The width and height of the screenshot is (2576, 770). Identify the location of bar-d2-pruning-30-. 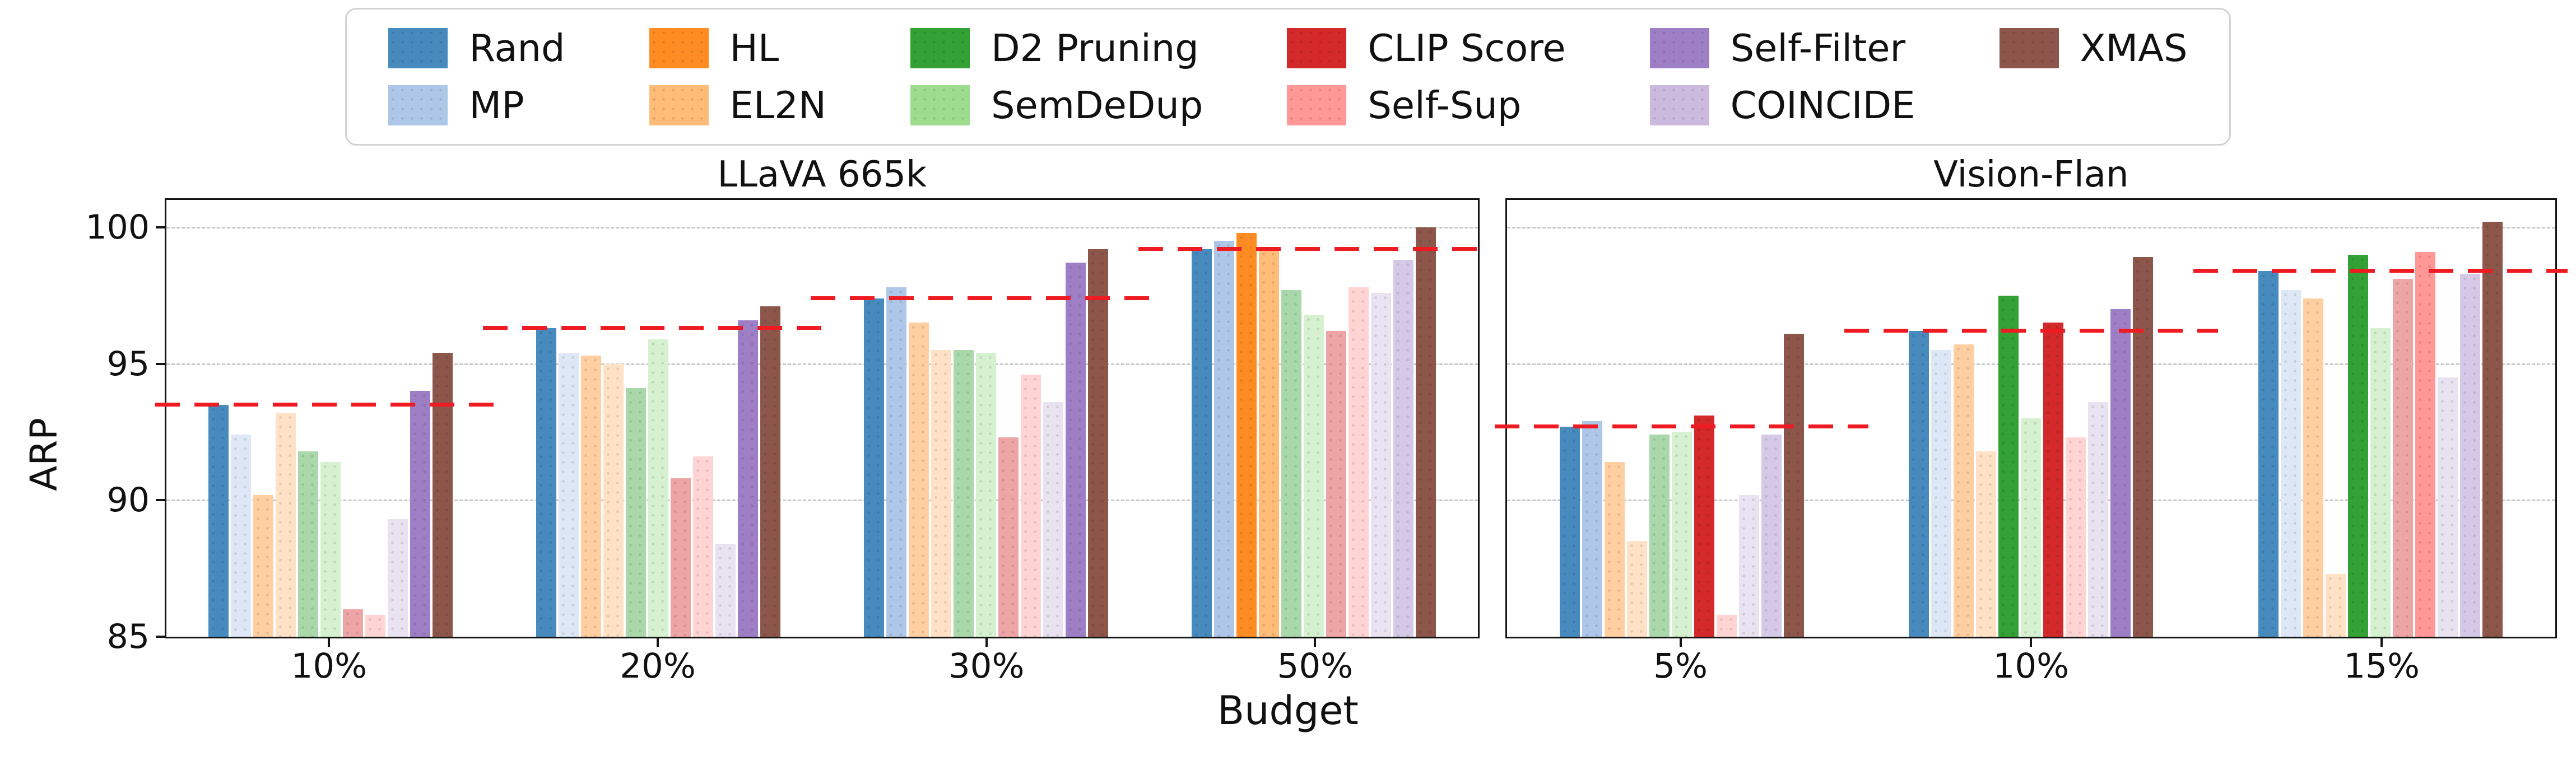
(964, 494).